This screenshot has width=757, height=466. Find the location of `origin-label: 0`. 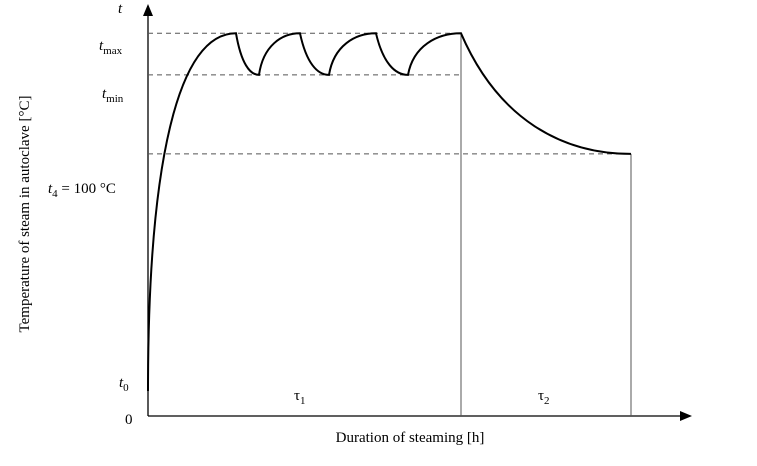

origin-label: 0 is located at coordinates (129, 420).